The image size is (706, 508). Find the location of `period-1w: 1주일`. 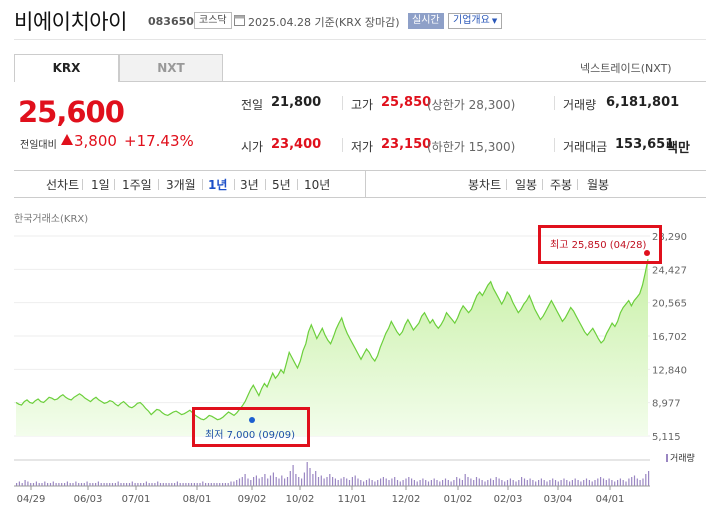

period-1w: 1주일 is located at coordinates (137, 185).